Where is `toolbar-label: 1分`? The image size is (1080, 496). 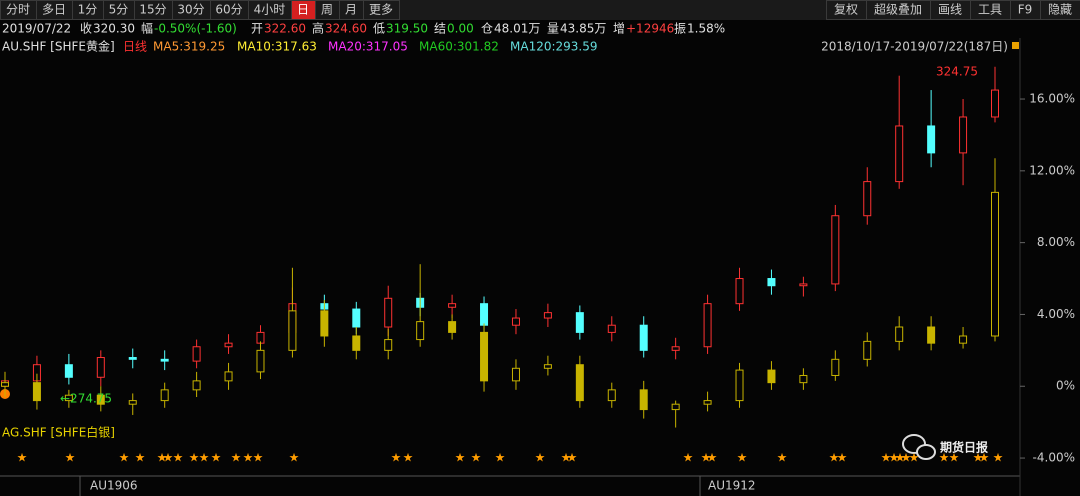
toolbar-label: 1分 is located at coordinates (88, 10).